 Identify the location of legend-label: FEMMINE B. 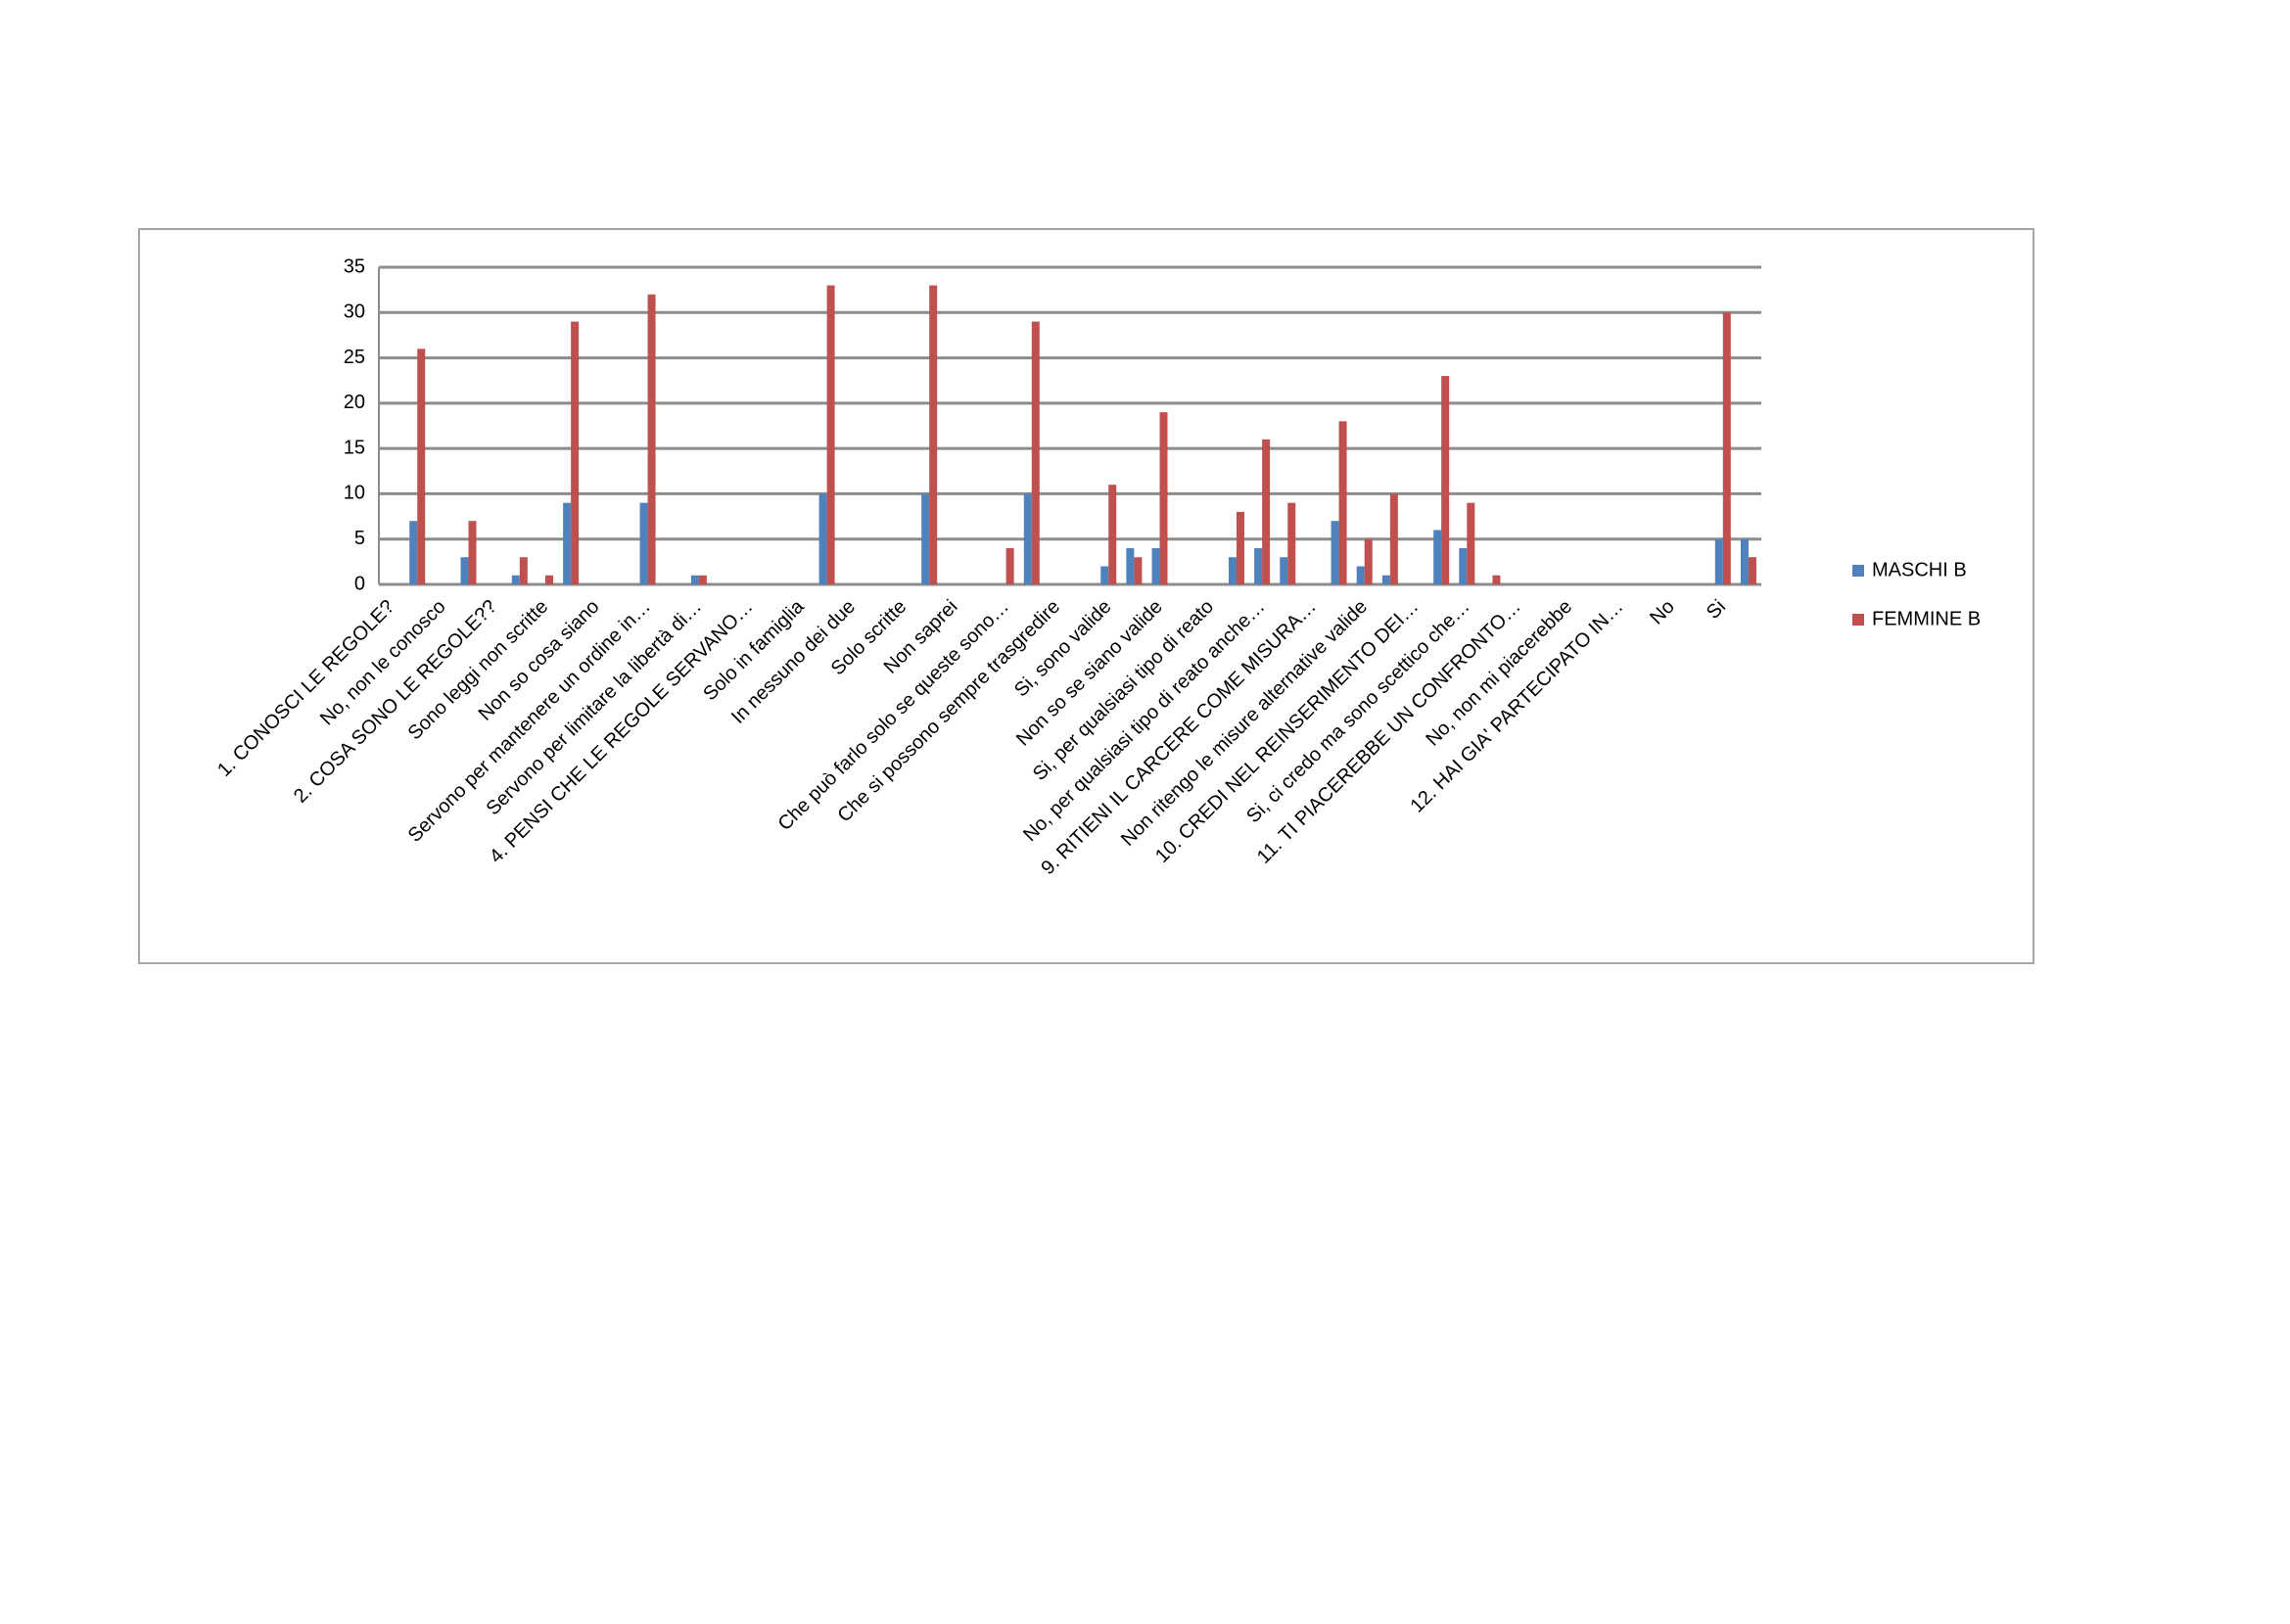
(1926, 618).